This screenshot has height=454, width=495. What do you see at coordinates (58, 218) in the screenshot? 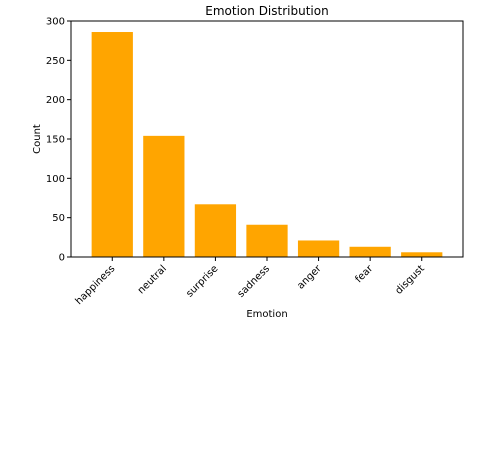
I see `y-tick-label: 50` at bounding box center [58, 218].